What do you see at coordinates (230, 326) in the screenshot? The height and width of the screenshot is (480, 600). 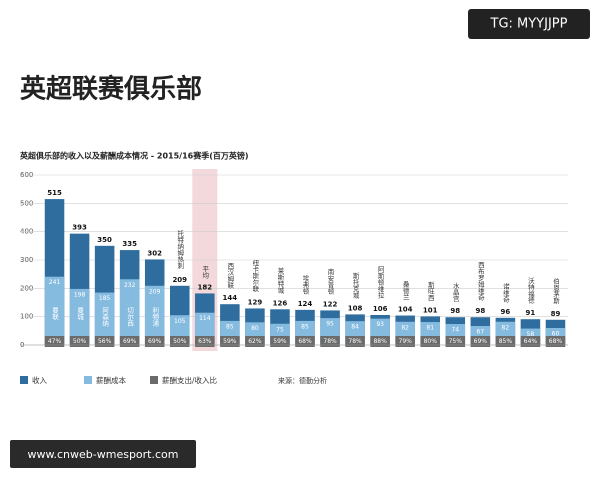 I see `wage-label: 85` at bounding box center [230, 326].